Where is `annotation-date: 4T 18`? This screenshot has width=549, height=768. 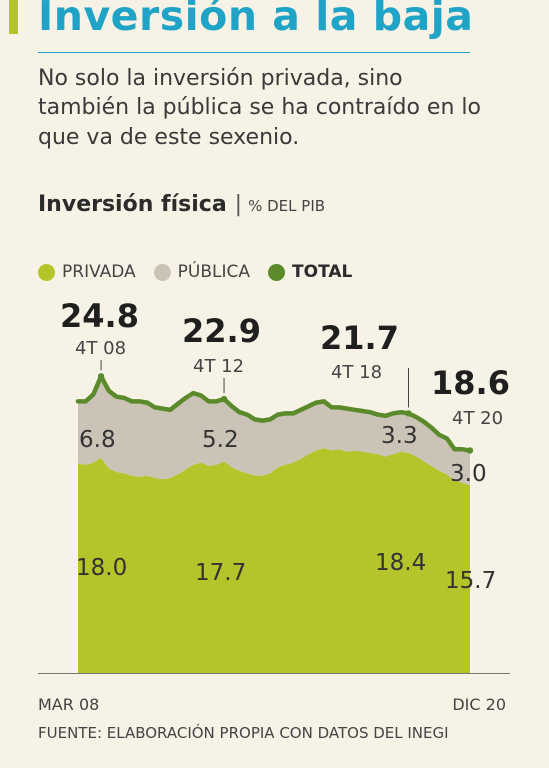 annotation-date: 4T 18 is located at coordinates (356, 372).